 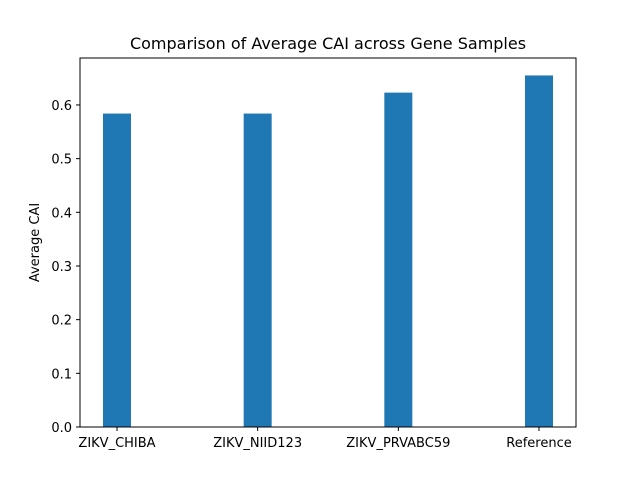 I want to click on y-tick-label: 0.2, so click(x=61, y=321).